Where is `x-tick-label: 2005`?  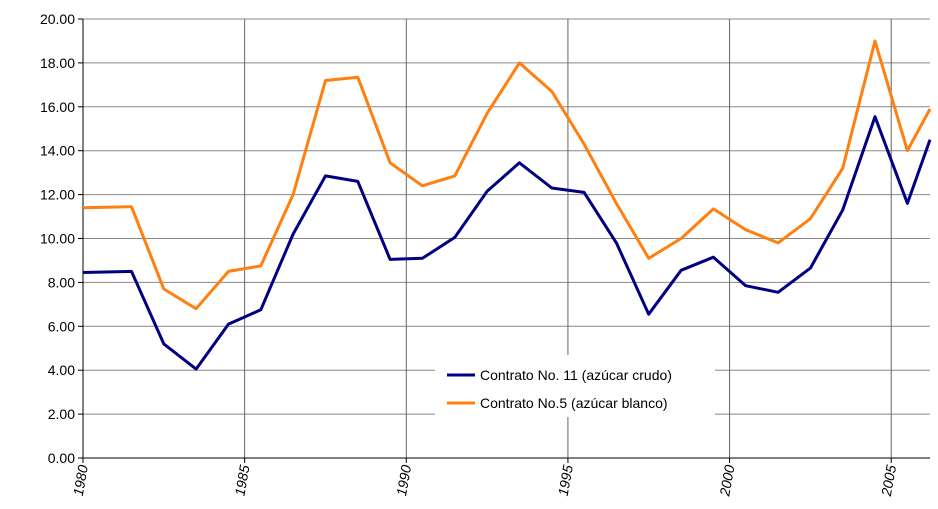 x-tick-label: 2005 is located at coordinates (888, 481).